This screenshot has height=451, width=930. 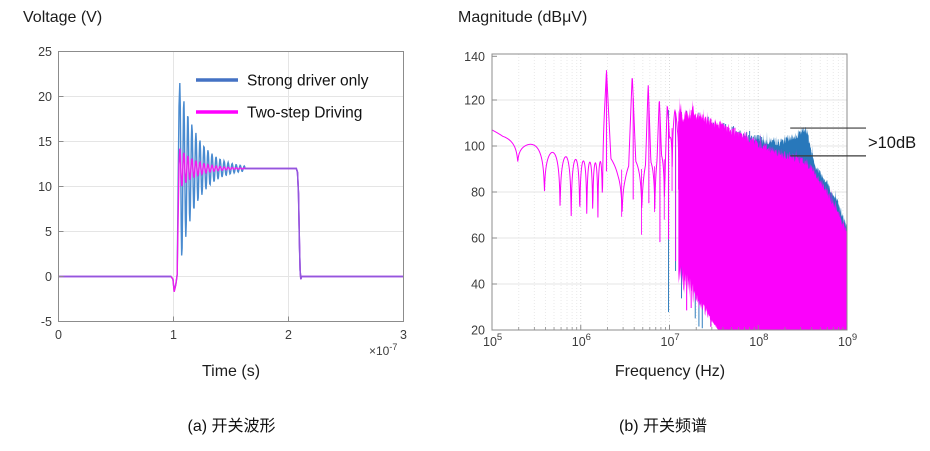 What do you see at coordinates (63, 17) in the screenshot?
I see `waveform-title: Voltage (V)` at bounding box center [63, 17].